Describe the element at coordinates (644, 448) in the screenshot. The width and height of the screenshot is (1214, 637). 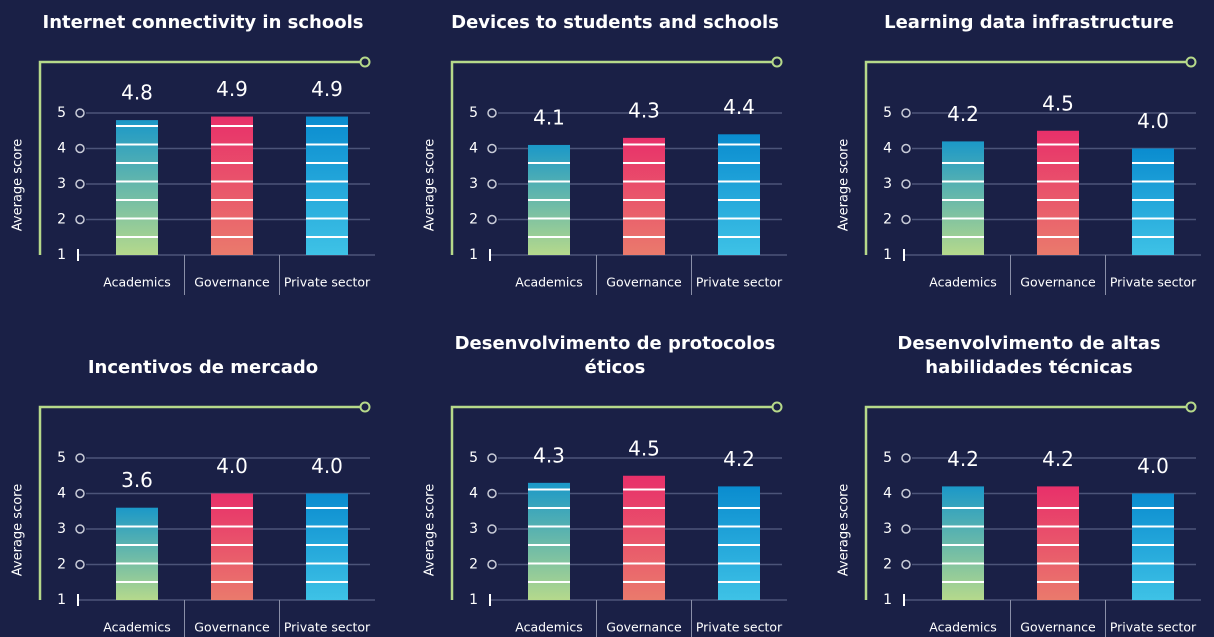
I see `value-label: 4.5` at that location.